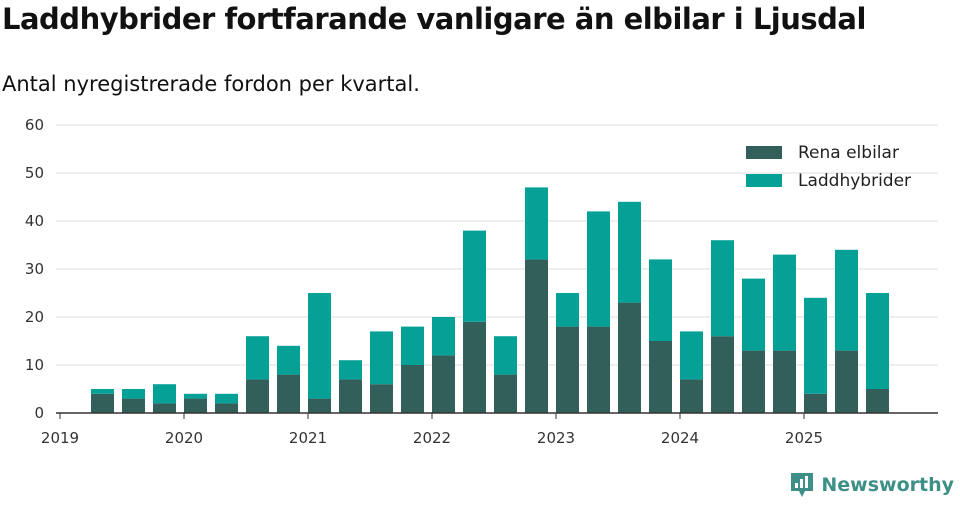 This screenshot has width=960, height=505. I want to click on brand-name: Newsworthy, so click(887, 485).